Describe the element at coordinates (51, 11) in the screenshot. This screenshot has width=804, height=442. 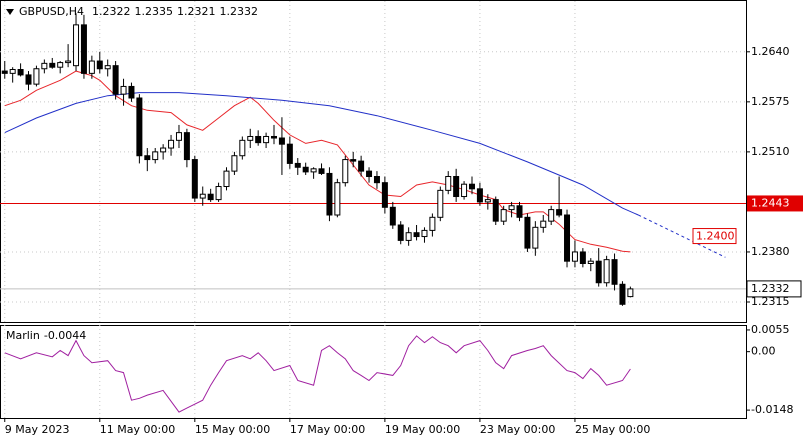
I see `header-value: GBPUSD,H4` at that location.